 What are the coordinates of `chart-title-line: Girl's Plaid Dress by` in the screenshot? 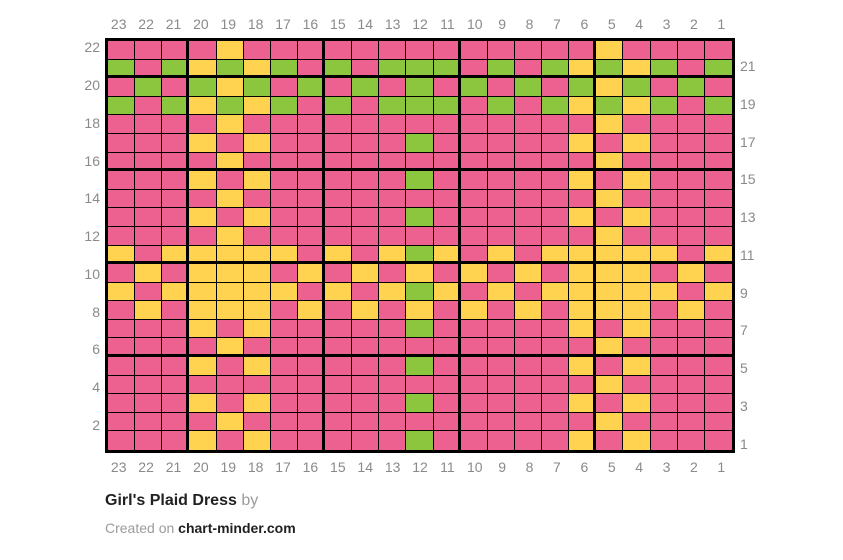 It's located at (181, 501).